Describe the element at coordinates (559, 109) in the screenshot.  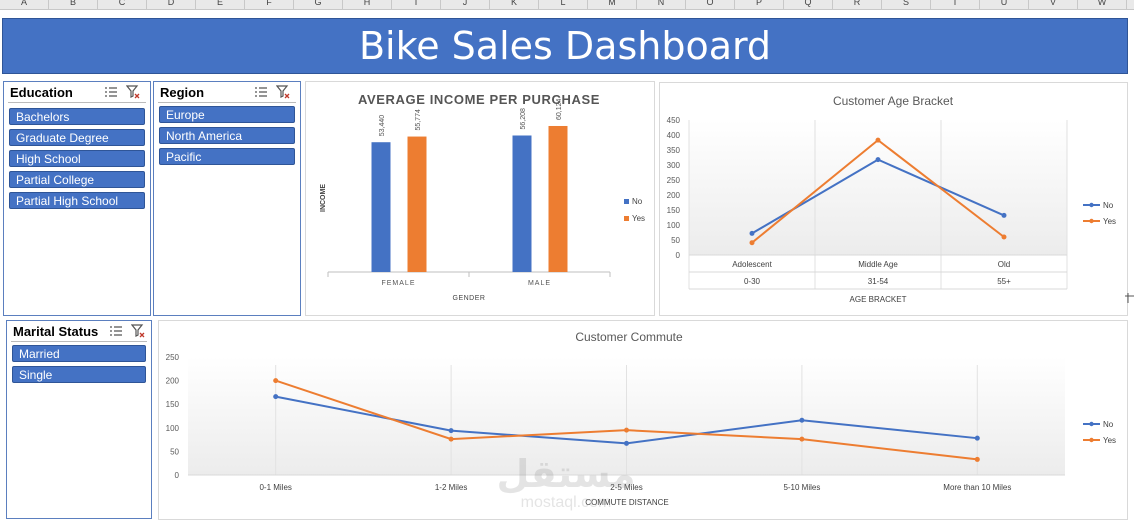
I see `data-label: 60,124` at that location.